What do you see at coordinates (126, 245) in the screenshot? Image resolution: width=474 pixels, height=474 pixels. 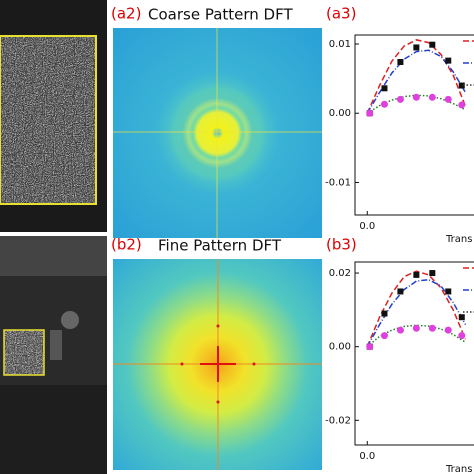 I see `panel-label: (b2)` at bounding box center [126, 245].